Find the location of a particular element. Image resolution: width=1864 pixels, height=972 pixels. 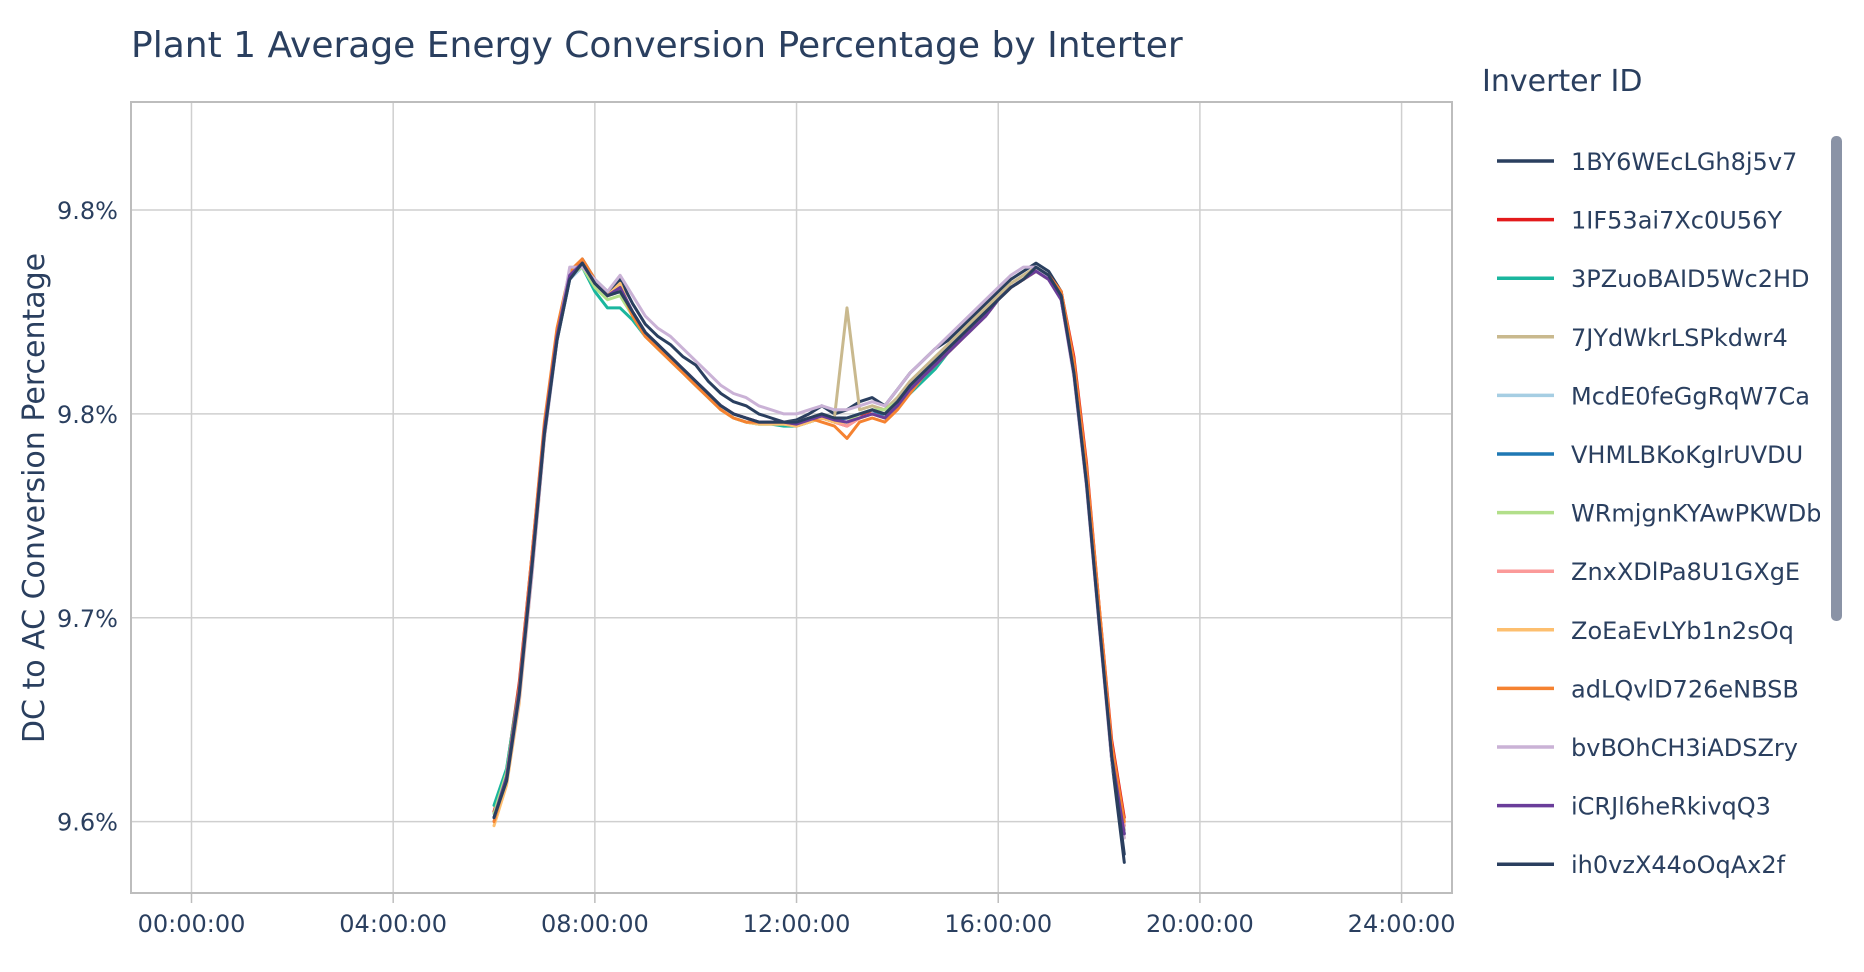

legend-item: iCRJl6heRkivqQ3 is located at coordinates (1634, 807).